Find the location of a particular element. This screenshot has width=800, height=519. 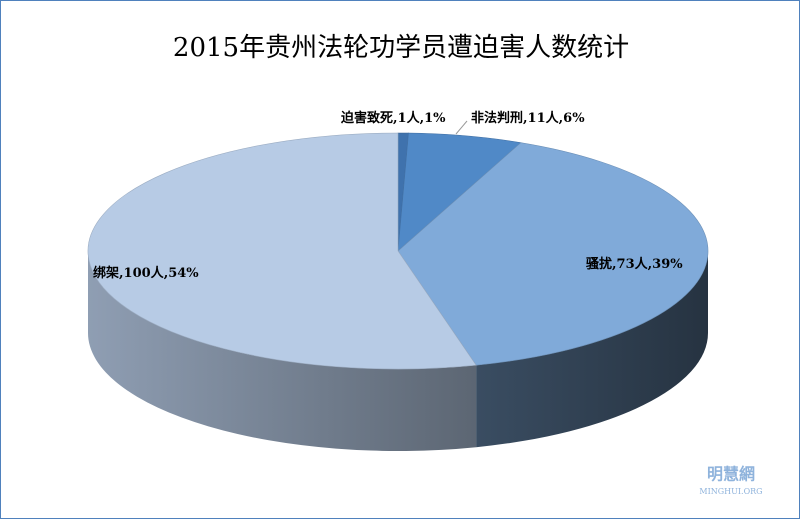

data-label: 绑架,100人,54% is located at coordinates (146, 273).